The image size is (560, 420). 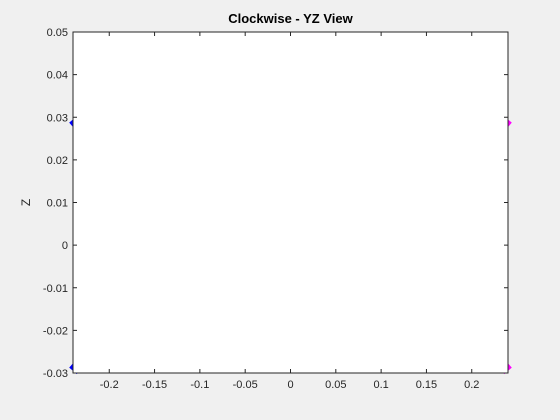 What do you see at coordinates (55, 374) in the screenshot?
I see `y-tick-label: -0.03` at bounding box center [55, 374].